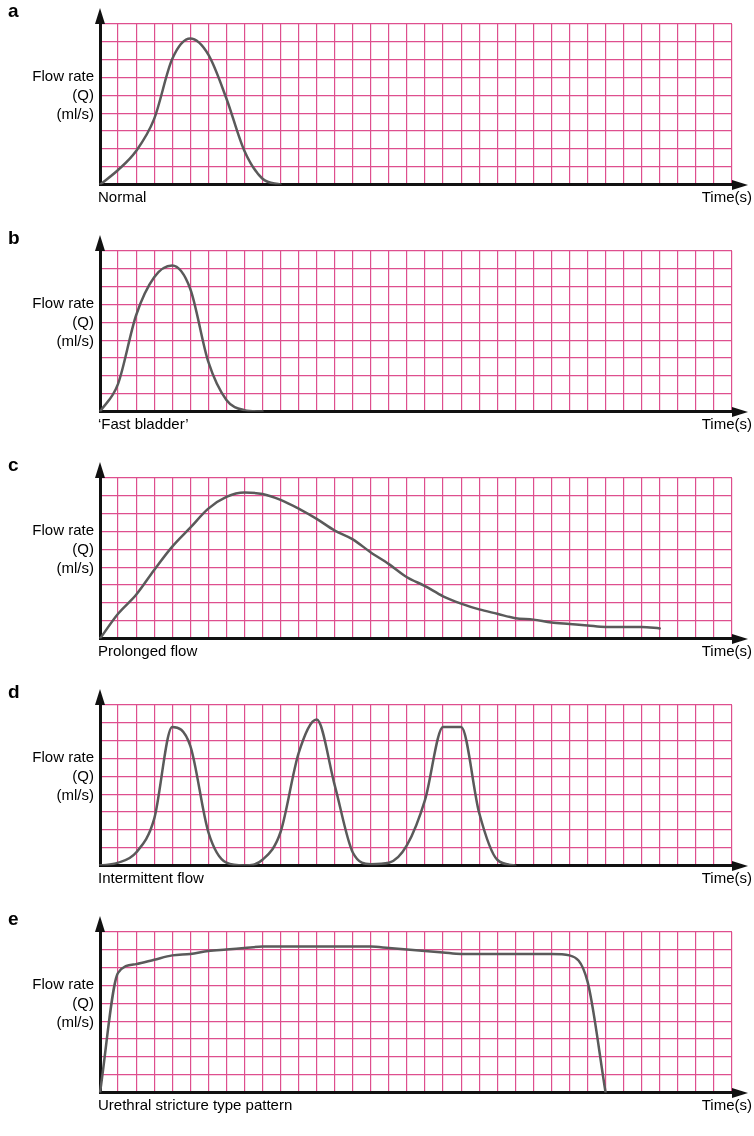 Image resolution: width=754 pixels, height=1136 pixels. Describe the element at coordinates (151, 877) in the screenshot. I see `text: Intermittent flow` at that location.